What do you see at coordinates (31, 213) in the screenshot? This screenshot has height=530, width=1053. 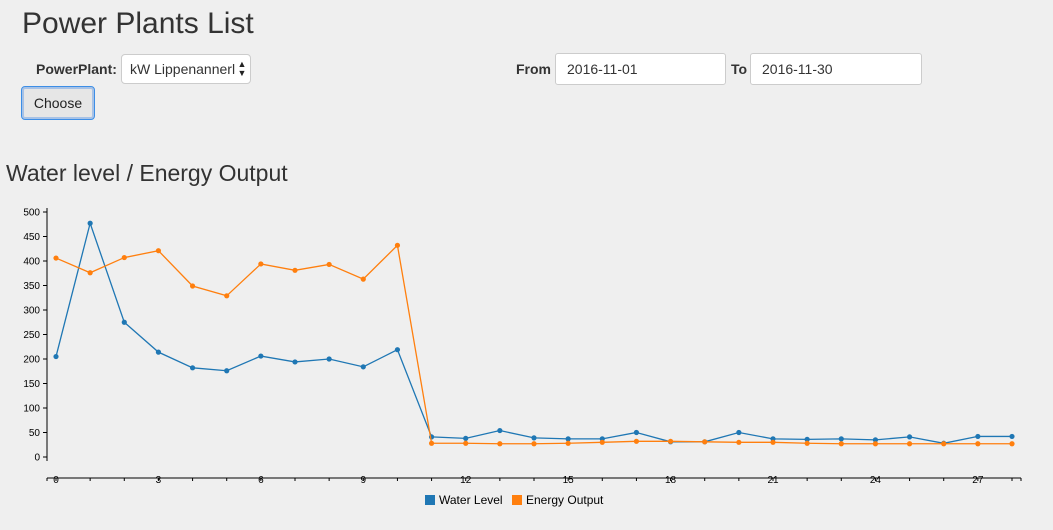 I see `y-tick-label: 500` at bounding box center [31, 213].